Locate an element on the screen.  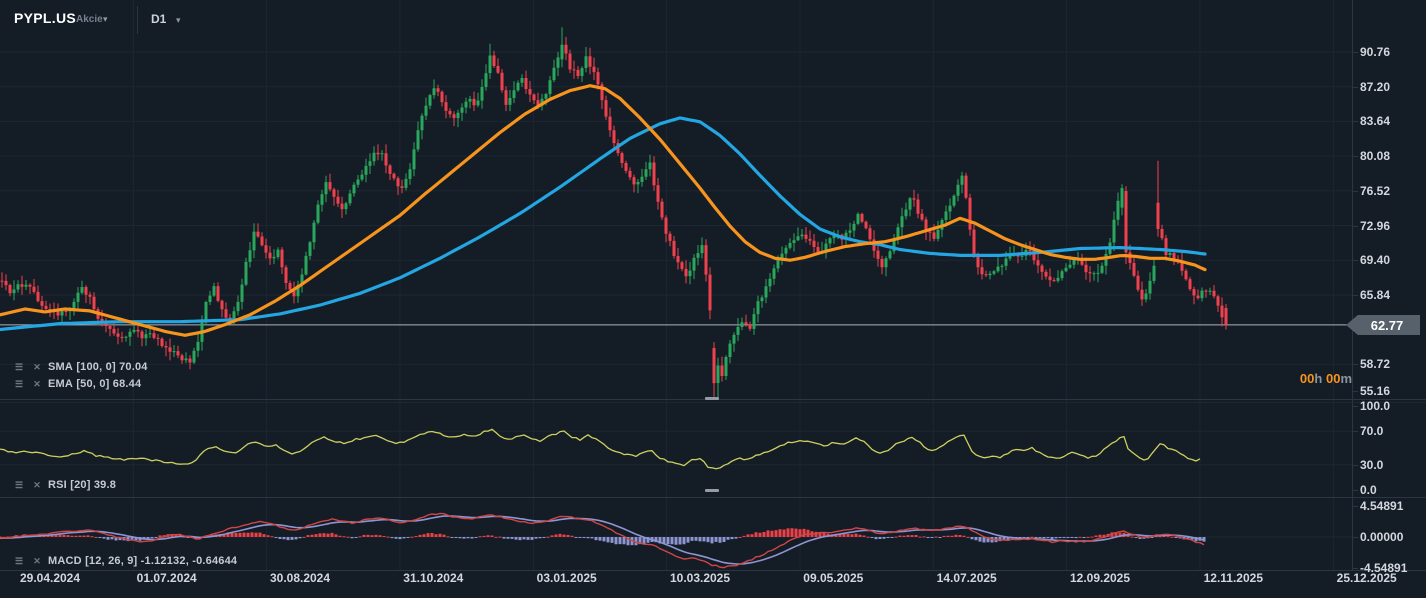
ema-value: 68.44 is located at coordinates (127, 384).